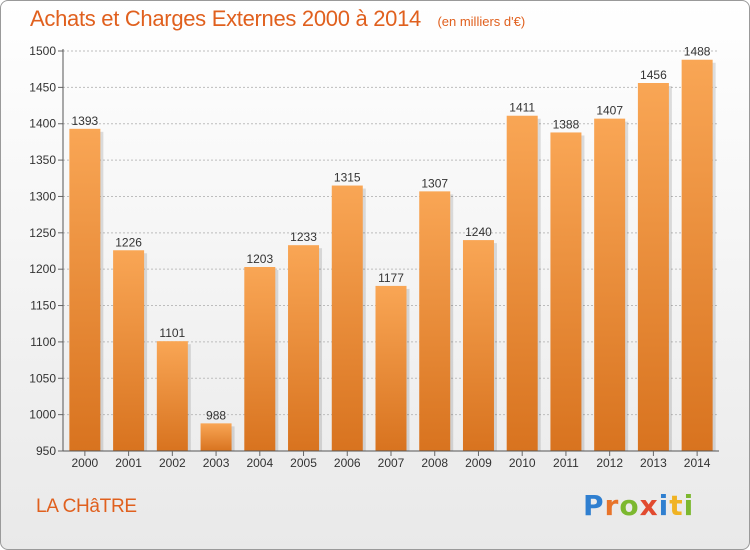  What do you see at coordinates (225, 18) in the screenshot?
I see `chart-title-text: Achats et Charges Externes 2000 à 2014` at bounding box center [225, 18].